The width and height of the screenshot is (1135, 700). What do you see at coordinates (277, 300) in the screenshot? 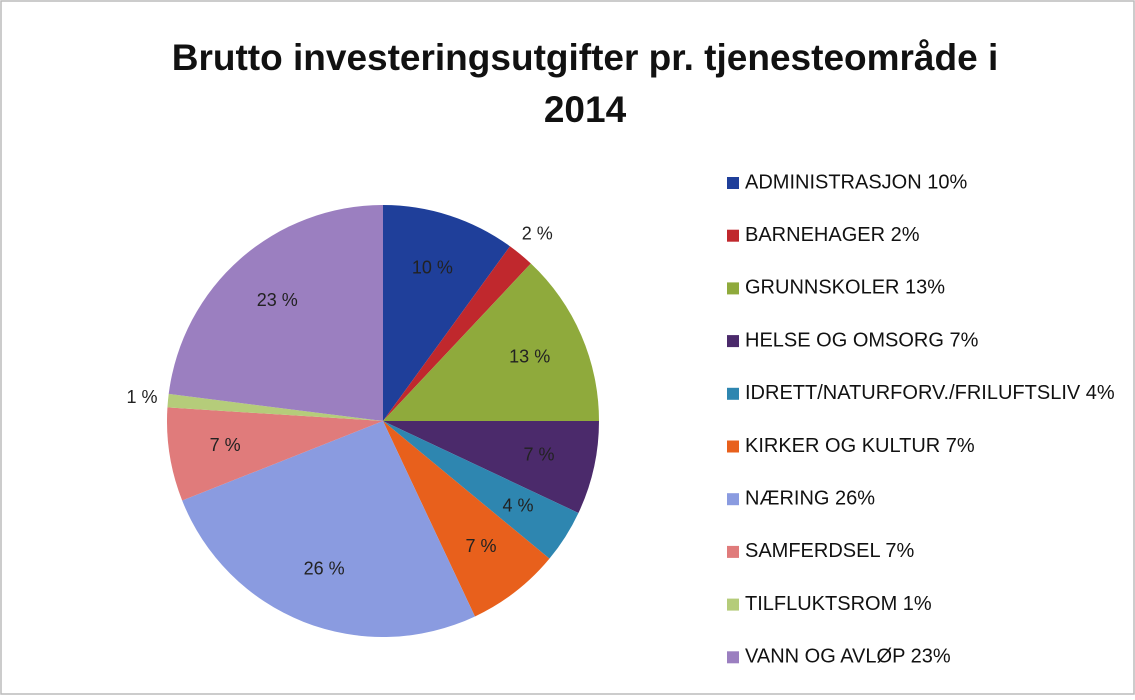
I see `data-label: 23 %` at bounding box center [277, 300].